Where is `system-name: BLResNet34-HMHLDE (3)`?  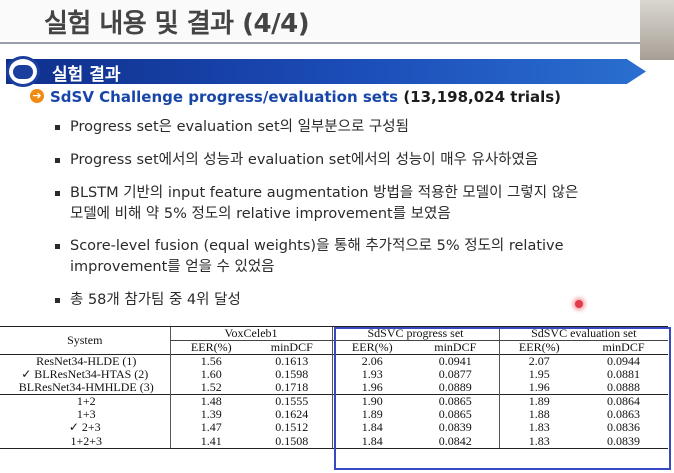
system-name: BLResNet34-HMHLDE (3) is located at coordinates (86, 387).